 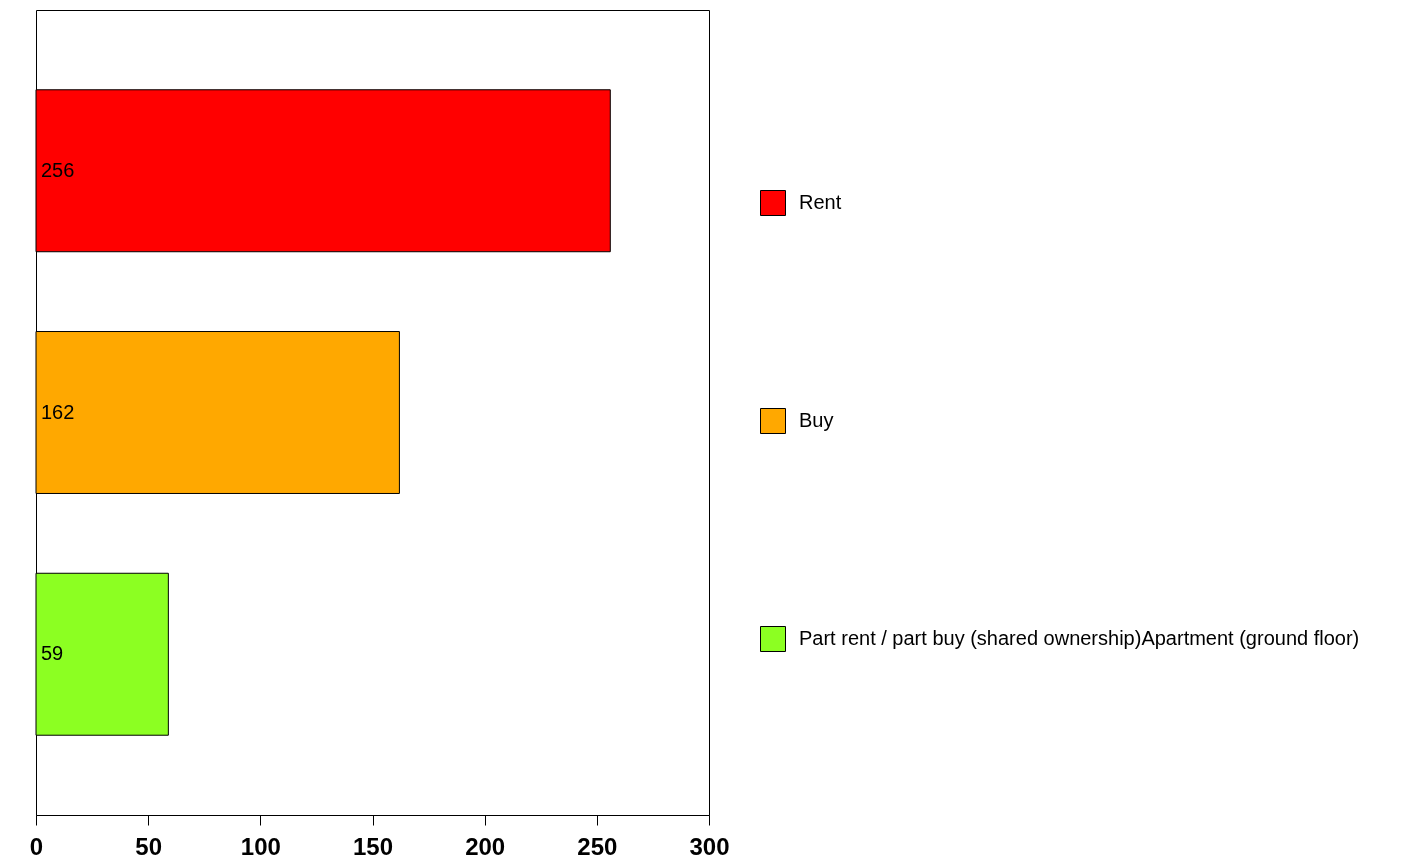 What do you see at coordinates (149, 846) in the screenshot?
I see `x-tick-label: 50` at bounding box center [149, 846].